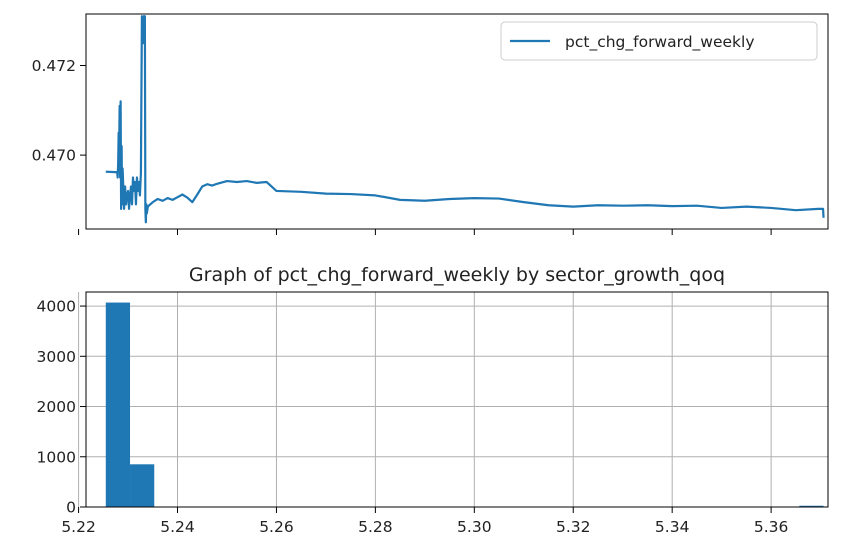  I want to click on histogram-x-axis: 5.22 5.24 5.26 5.28 5.30 5.32 5.34 5.36, so click(424, 521).